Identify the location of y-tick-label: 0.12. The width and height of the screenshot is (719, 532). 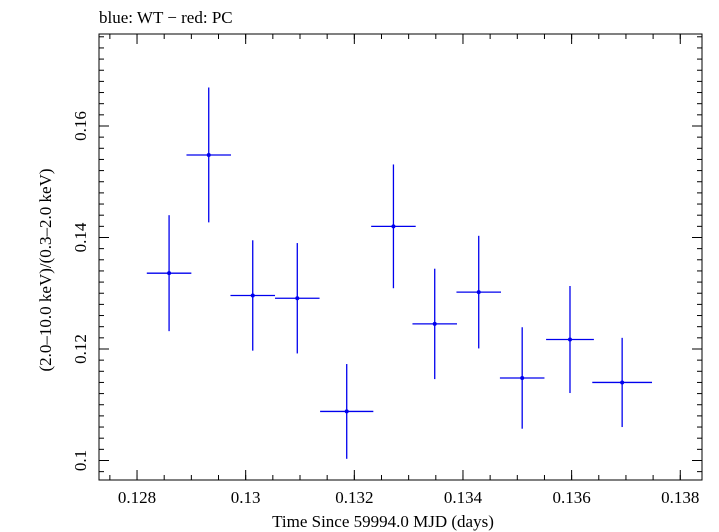
(80, 349).